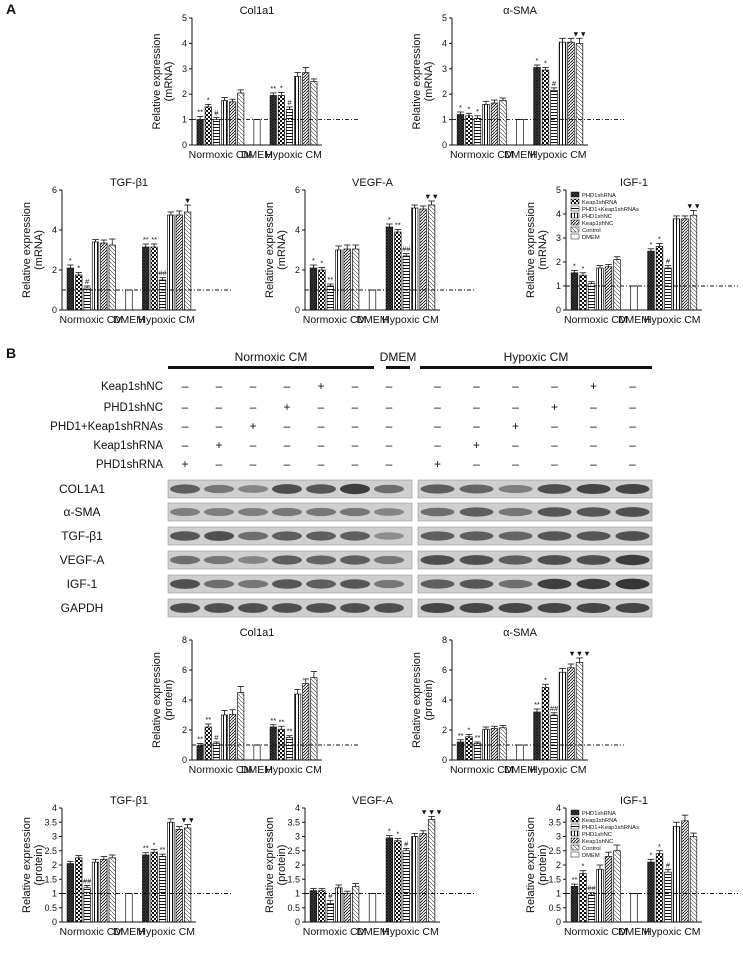 The height and width of the screenshot is (964, 743). Describe the element at coordinates (398, 367) in the screenshot. I see `blot-group-line` at that location.